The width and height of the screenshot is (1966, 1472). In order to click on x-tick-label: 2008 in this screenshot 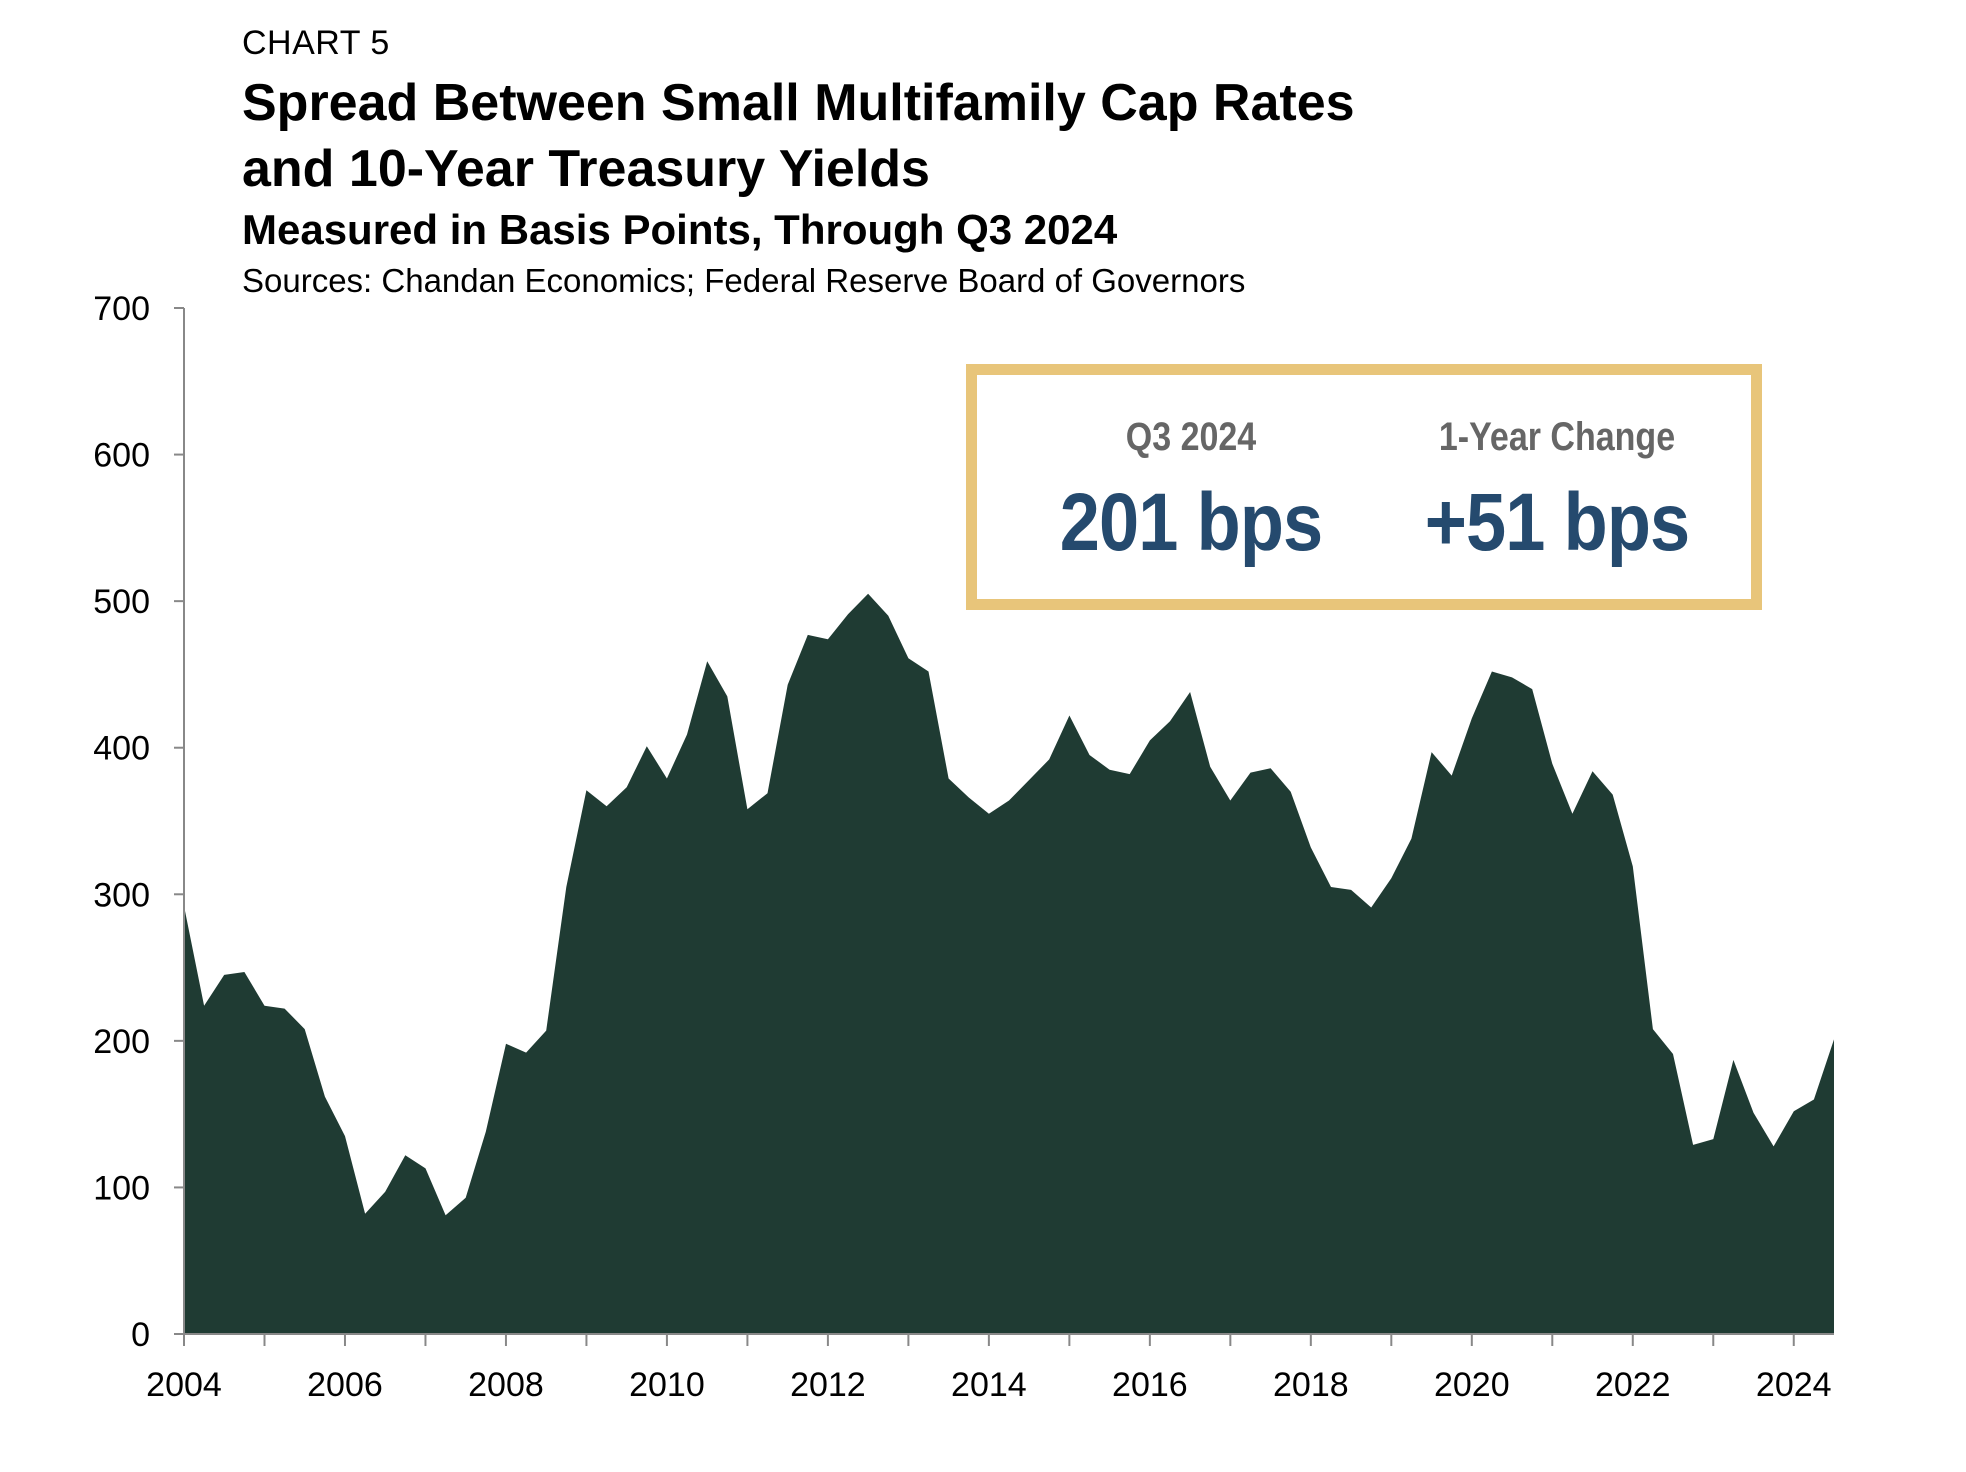, I will do `click(506, 1385)`.